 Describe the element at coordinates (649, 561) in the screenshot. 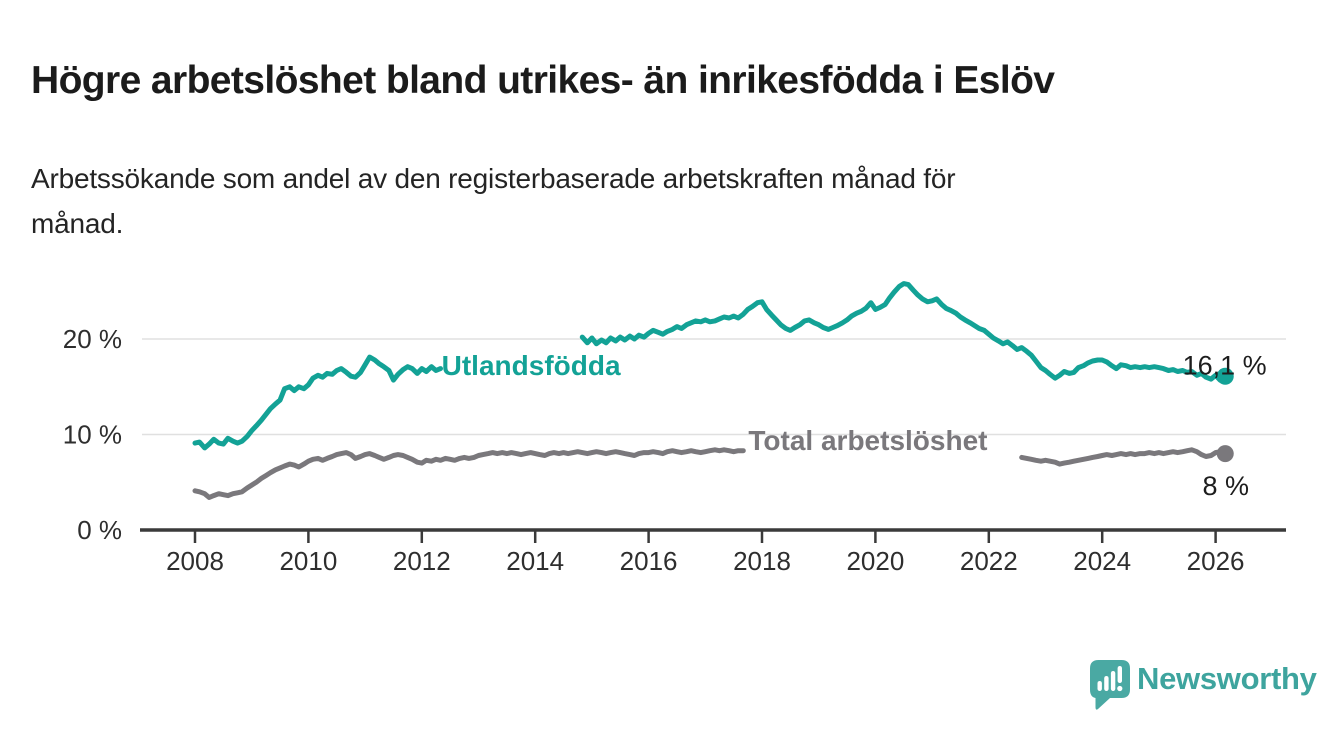

I see `x-tick-label: 2016` at that location.